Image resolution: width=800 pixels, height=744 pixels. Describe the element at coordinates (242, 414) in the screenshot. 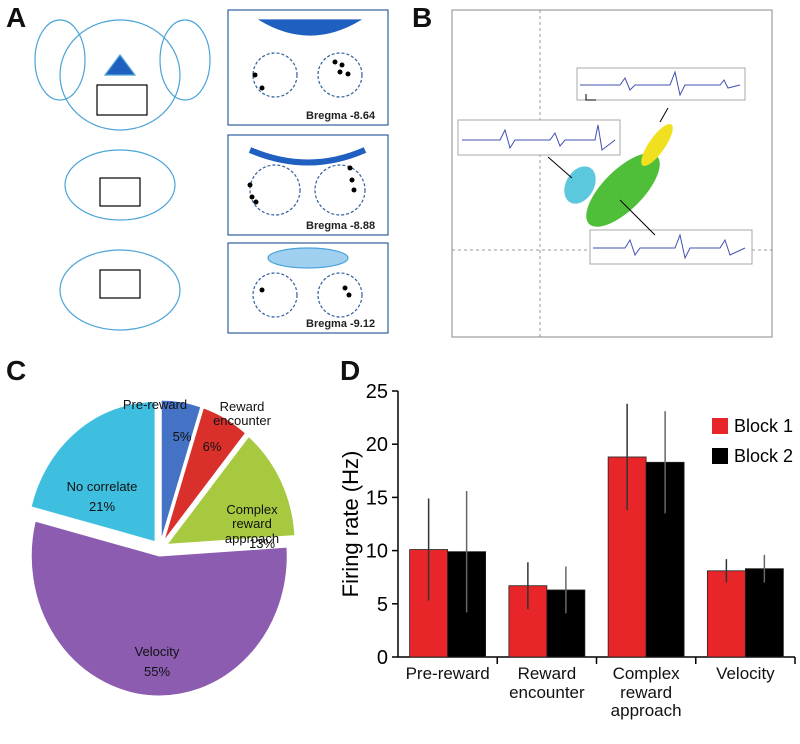

I see `slice-label: Reward encounter` at that location.